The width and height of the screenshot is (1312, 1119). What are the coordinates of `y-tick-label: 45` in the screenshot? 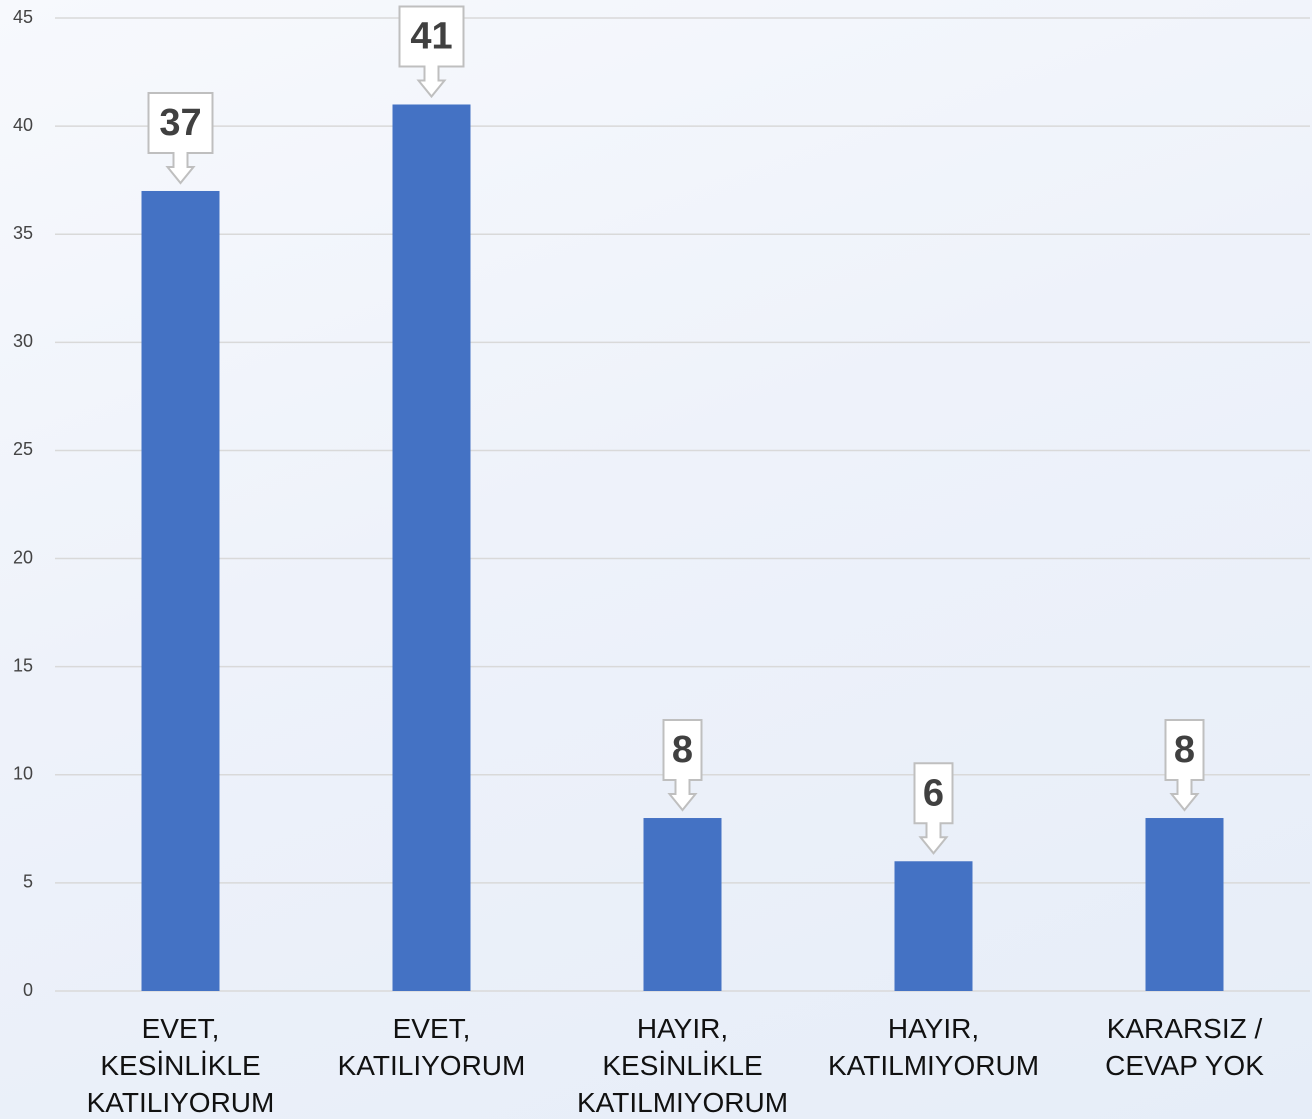 It's located at (23, 17).